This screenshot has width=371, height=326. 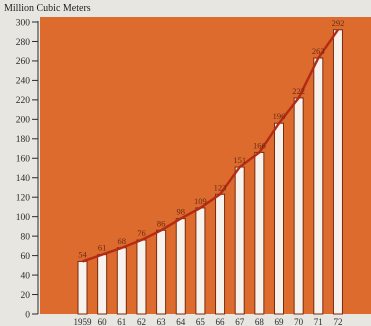 What do you see at coordinates (23, 179) in the screenshot?
I see `y-tick-label: 140` at bounding box center [23, 179].